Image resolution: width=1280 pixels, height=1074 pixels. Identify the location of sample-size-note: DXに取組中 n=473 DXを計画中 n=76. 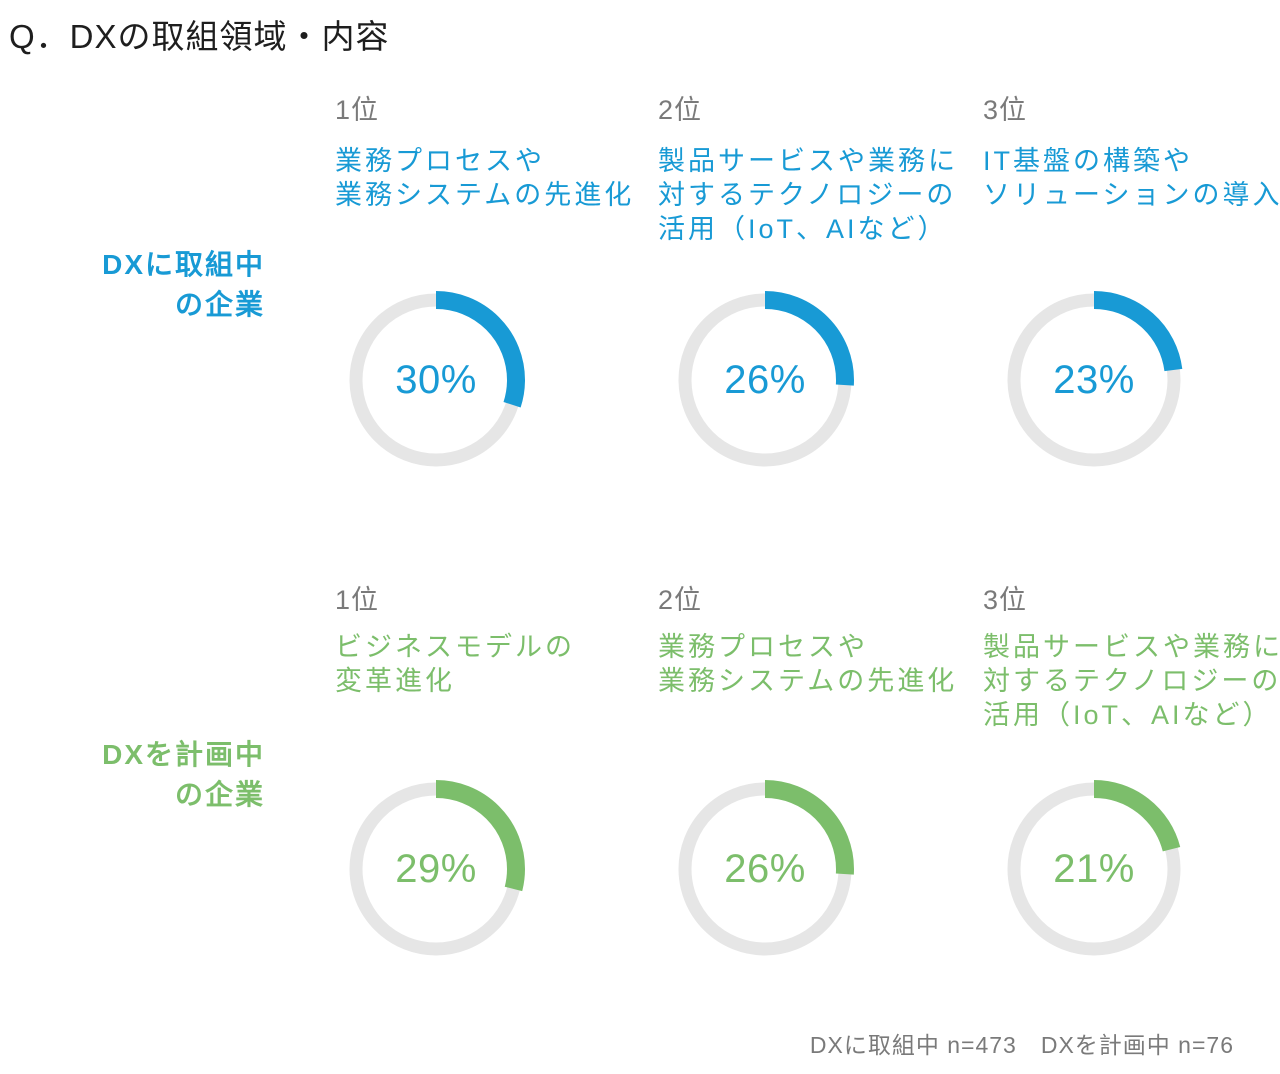
(1021, 1045).